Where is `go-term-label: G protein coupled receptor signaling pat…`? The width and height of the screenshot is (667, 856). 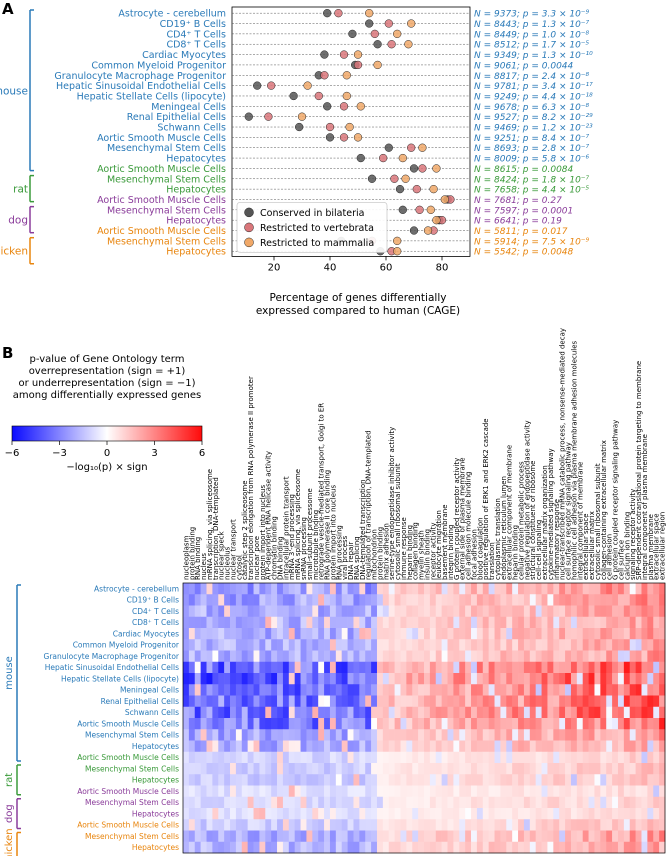
go-term-label: G protein coupled receptor signaling pat… is located at coordinates (616, 500).